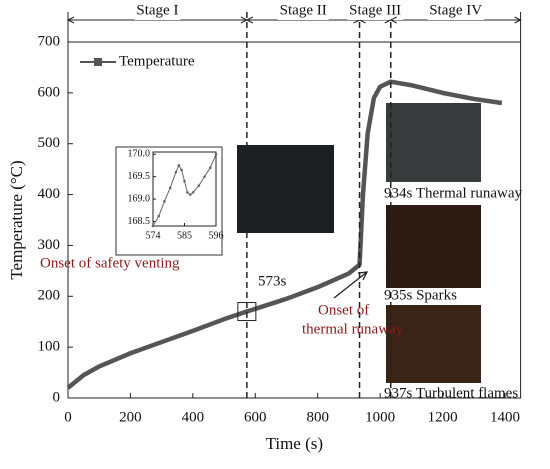 Image resolution: width=550 pixels, height=469 pixels. I want to click on inset-frame, so click(169, 201).